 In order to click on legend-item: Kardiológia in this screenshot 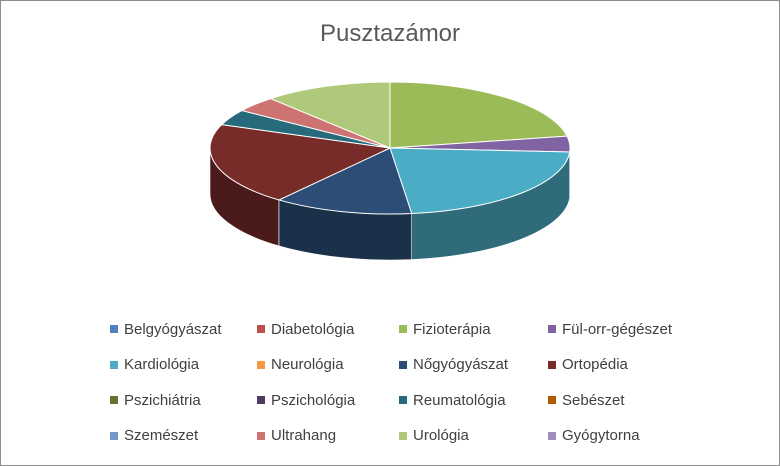, I will do `click(183, 365)`.